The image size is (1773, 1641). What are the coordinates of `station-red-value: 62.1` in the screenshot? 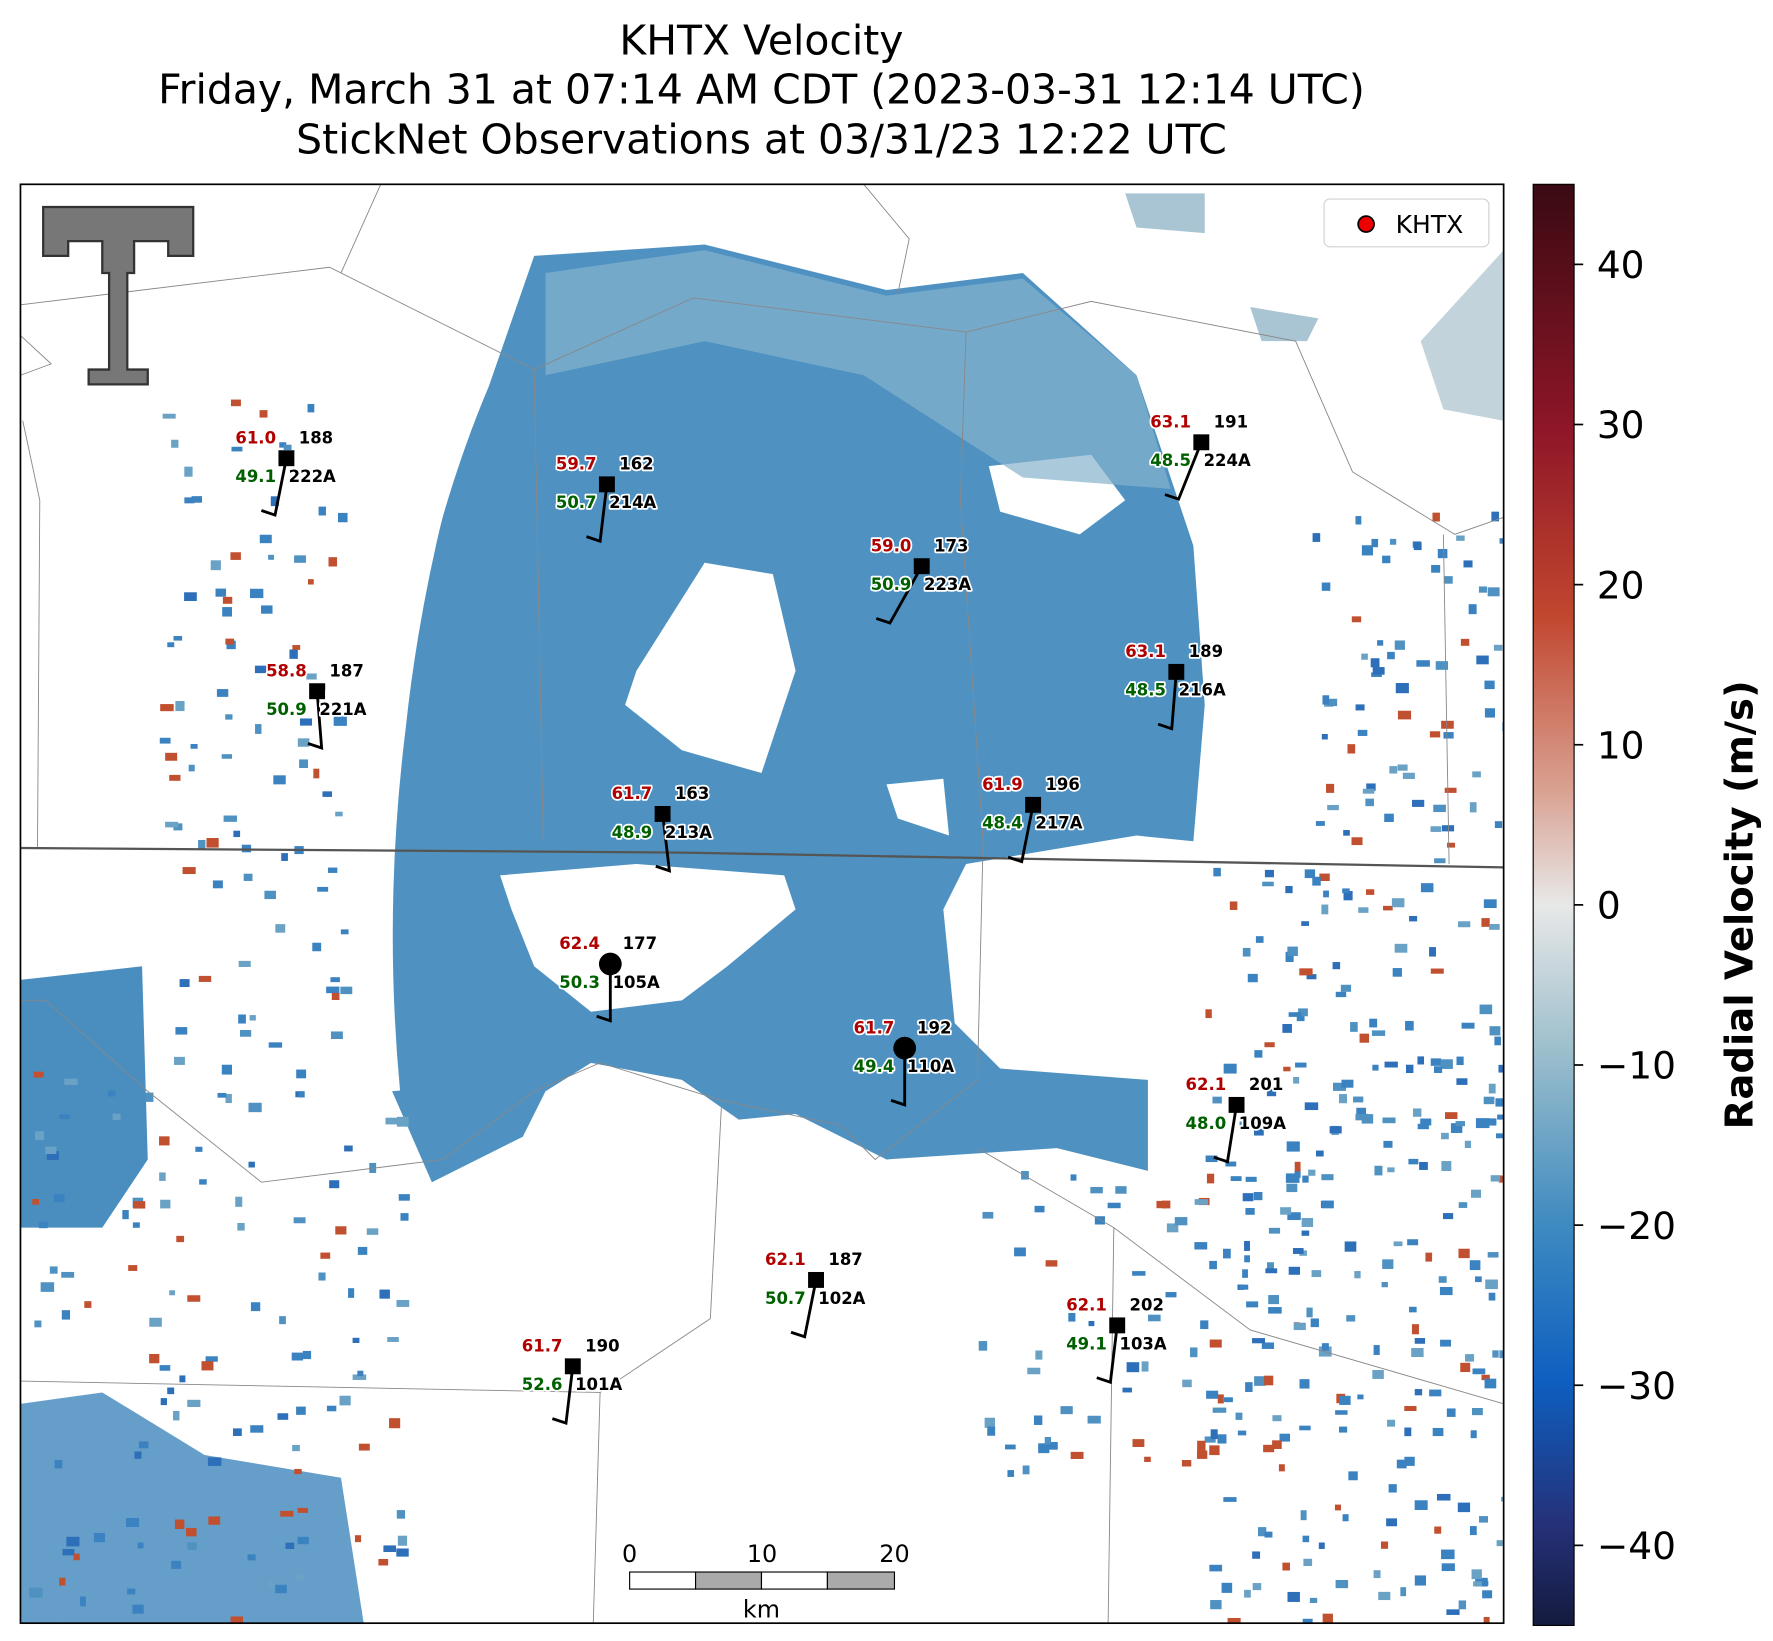 It's located at (1086, 1305).